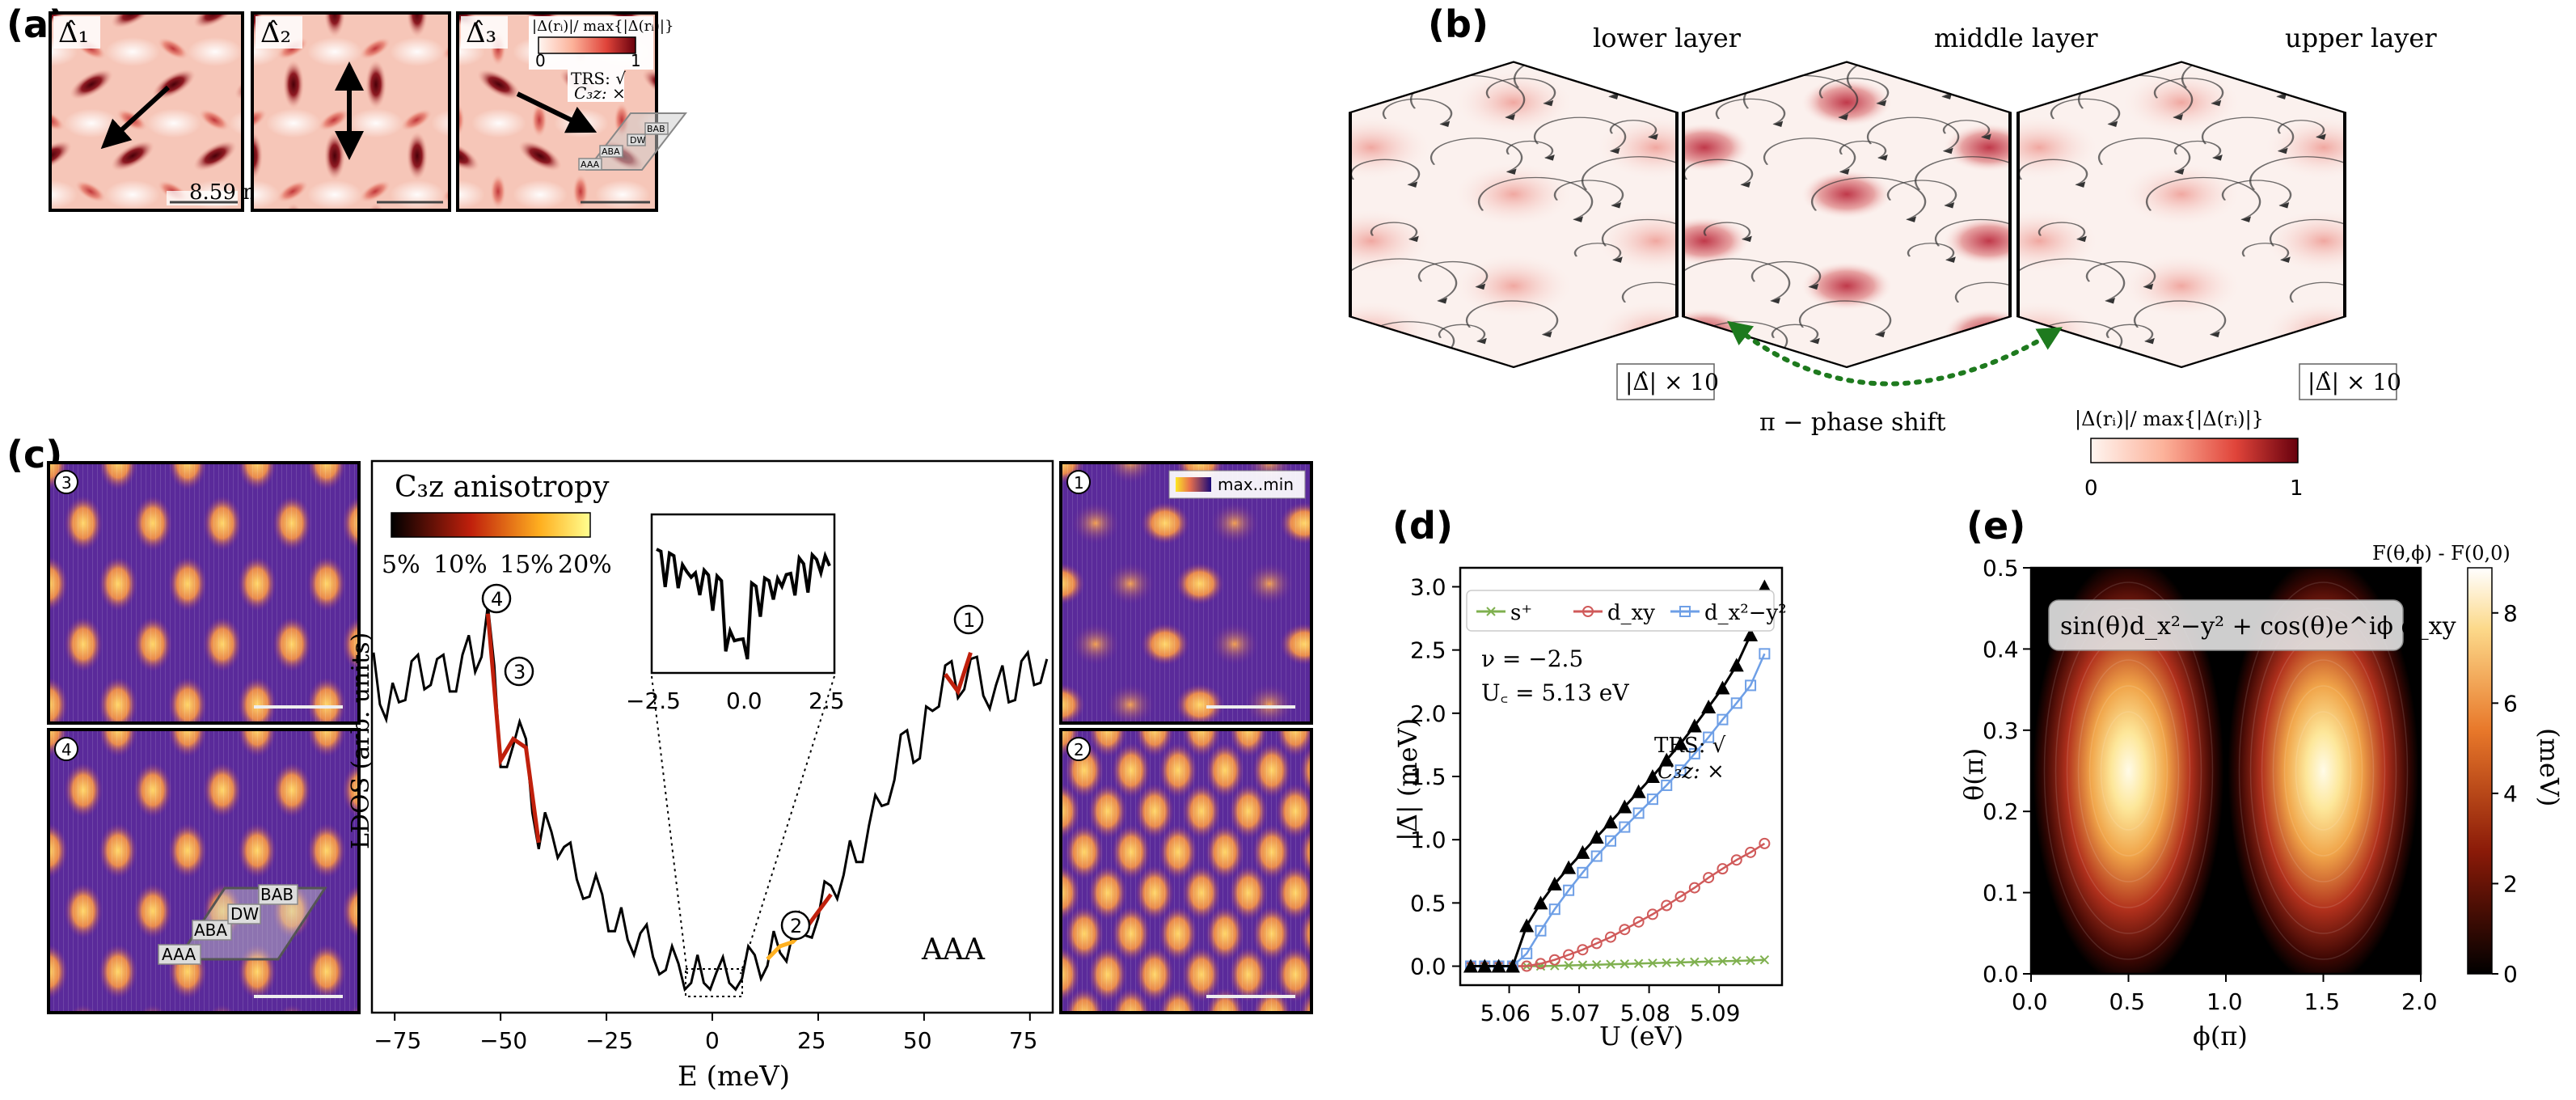 The width and height of the screenshot is (2576, 1100). What do you see at coordinates (204, 593) in the screenshot?
I see `ldos-map-3: 3` at bounding box center [204, 593].